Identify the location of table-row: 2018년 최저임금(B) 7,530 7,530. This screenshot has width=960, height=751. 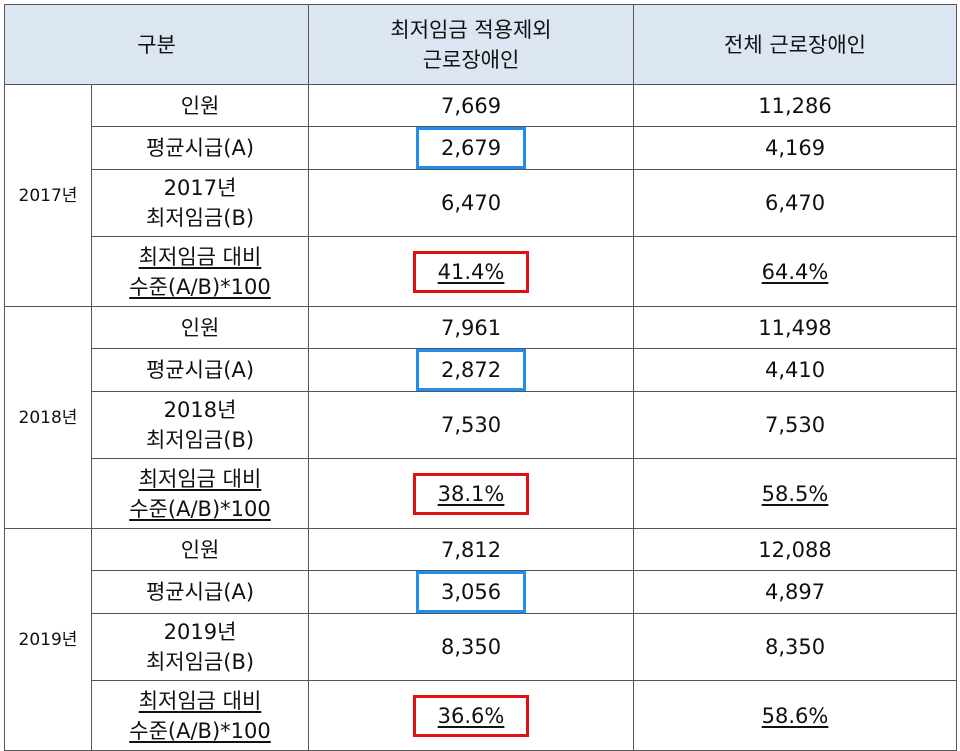
(481, 425).